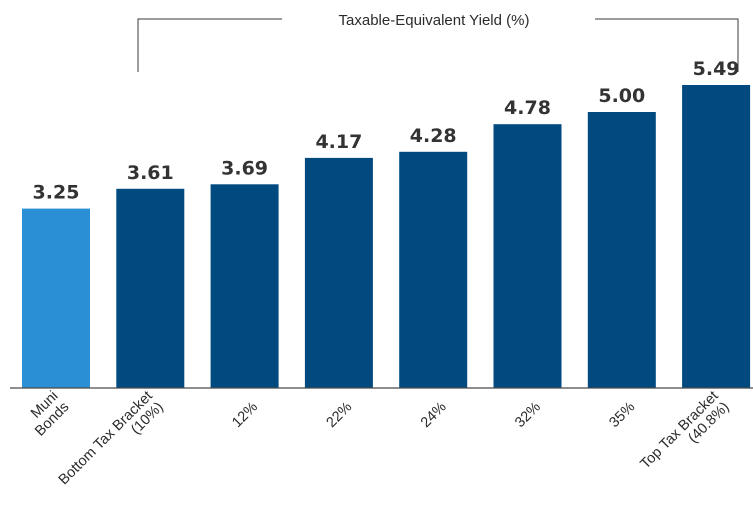 The width and height of the screenshot is (753, 510). Describe the element at coordinates (527, 108) in the screenshot. I see `value-label-5: 4.78` at that location.